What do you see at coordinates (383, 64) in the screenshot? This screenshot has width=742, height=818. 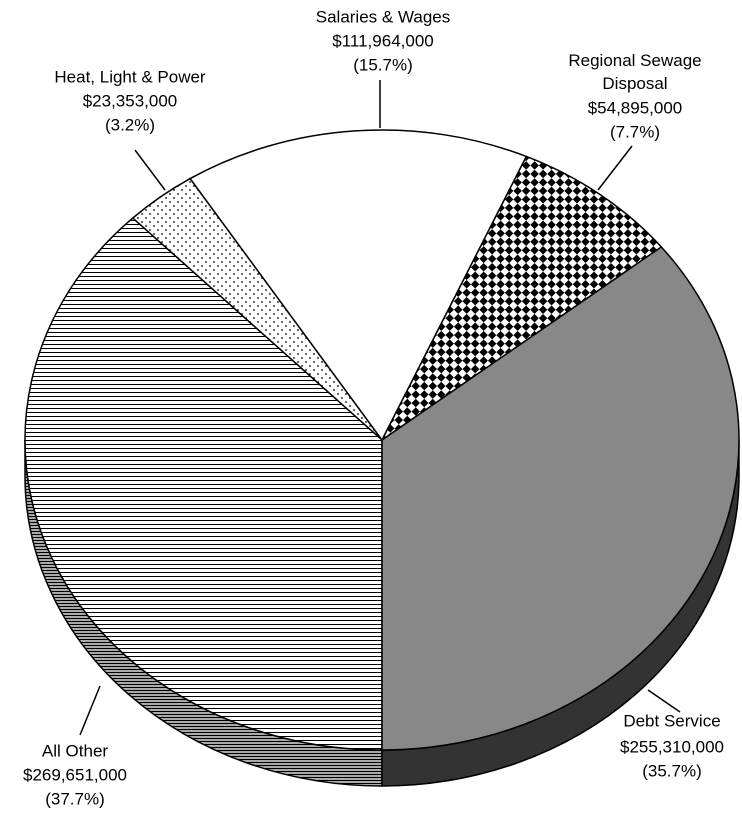 I see `percent-label: (15.7%)` at bounding box center [383, 64].